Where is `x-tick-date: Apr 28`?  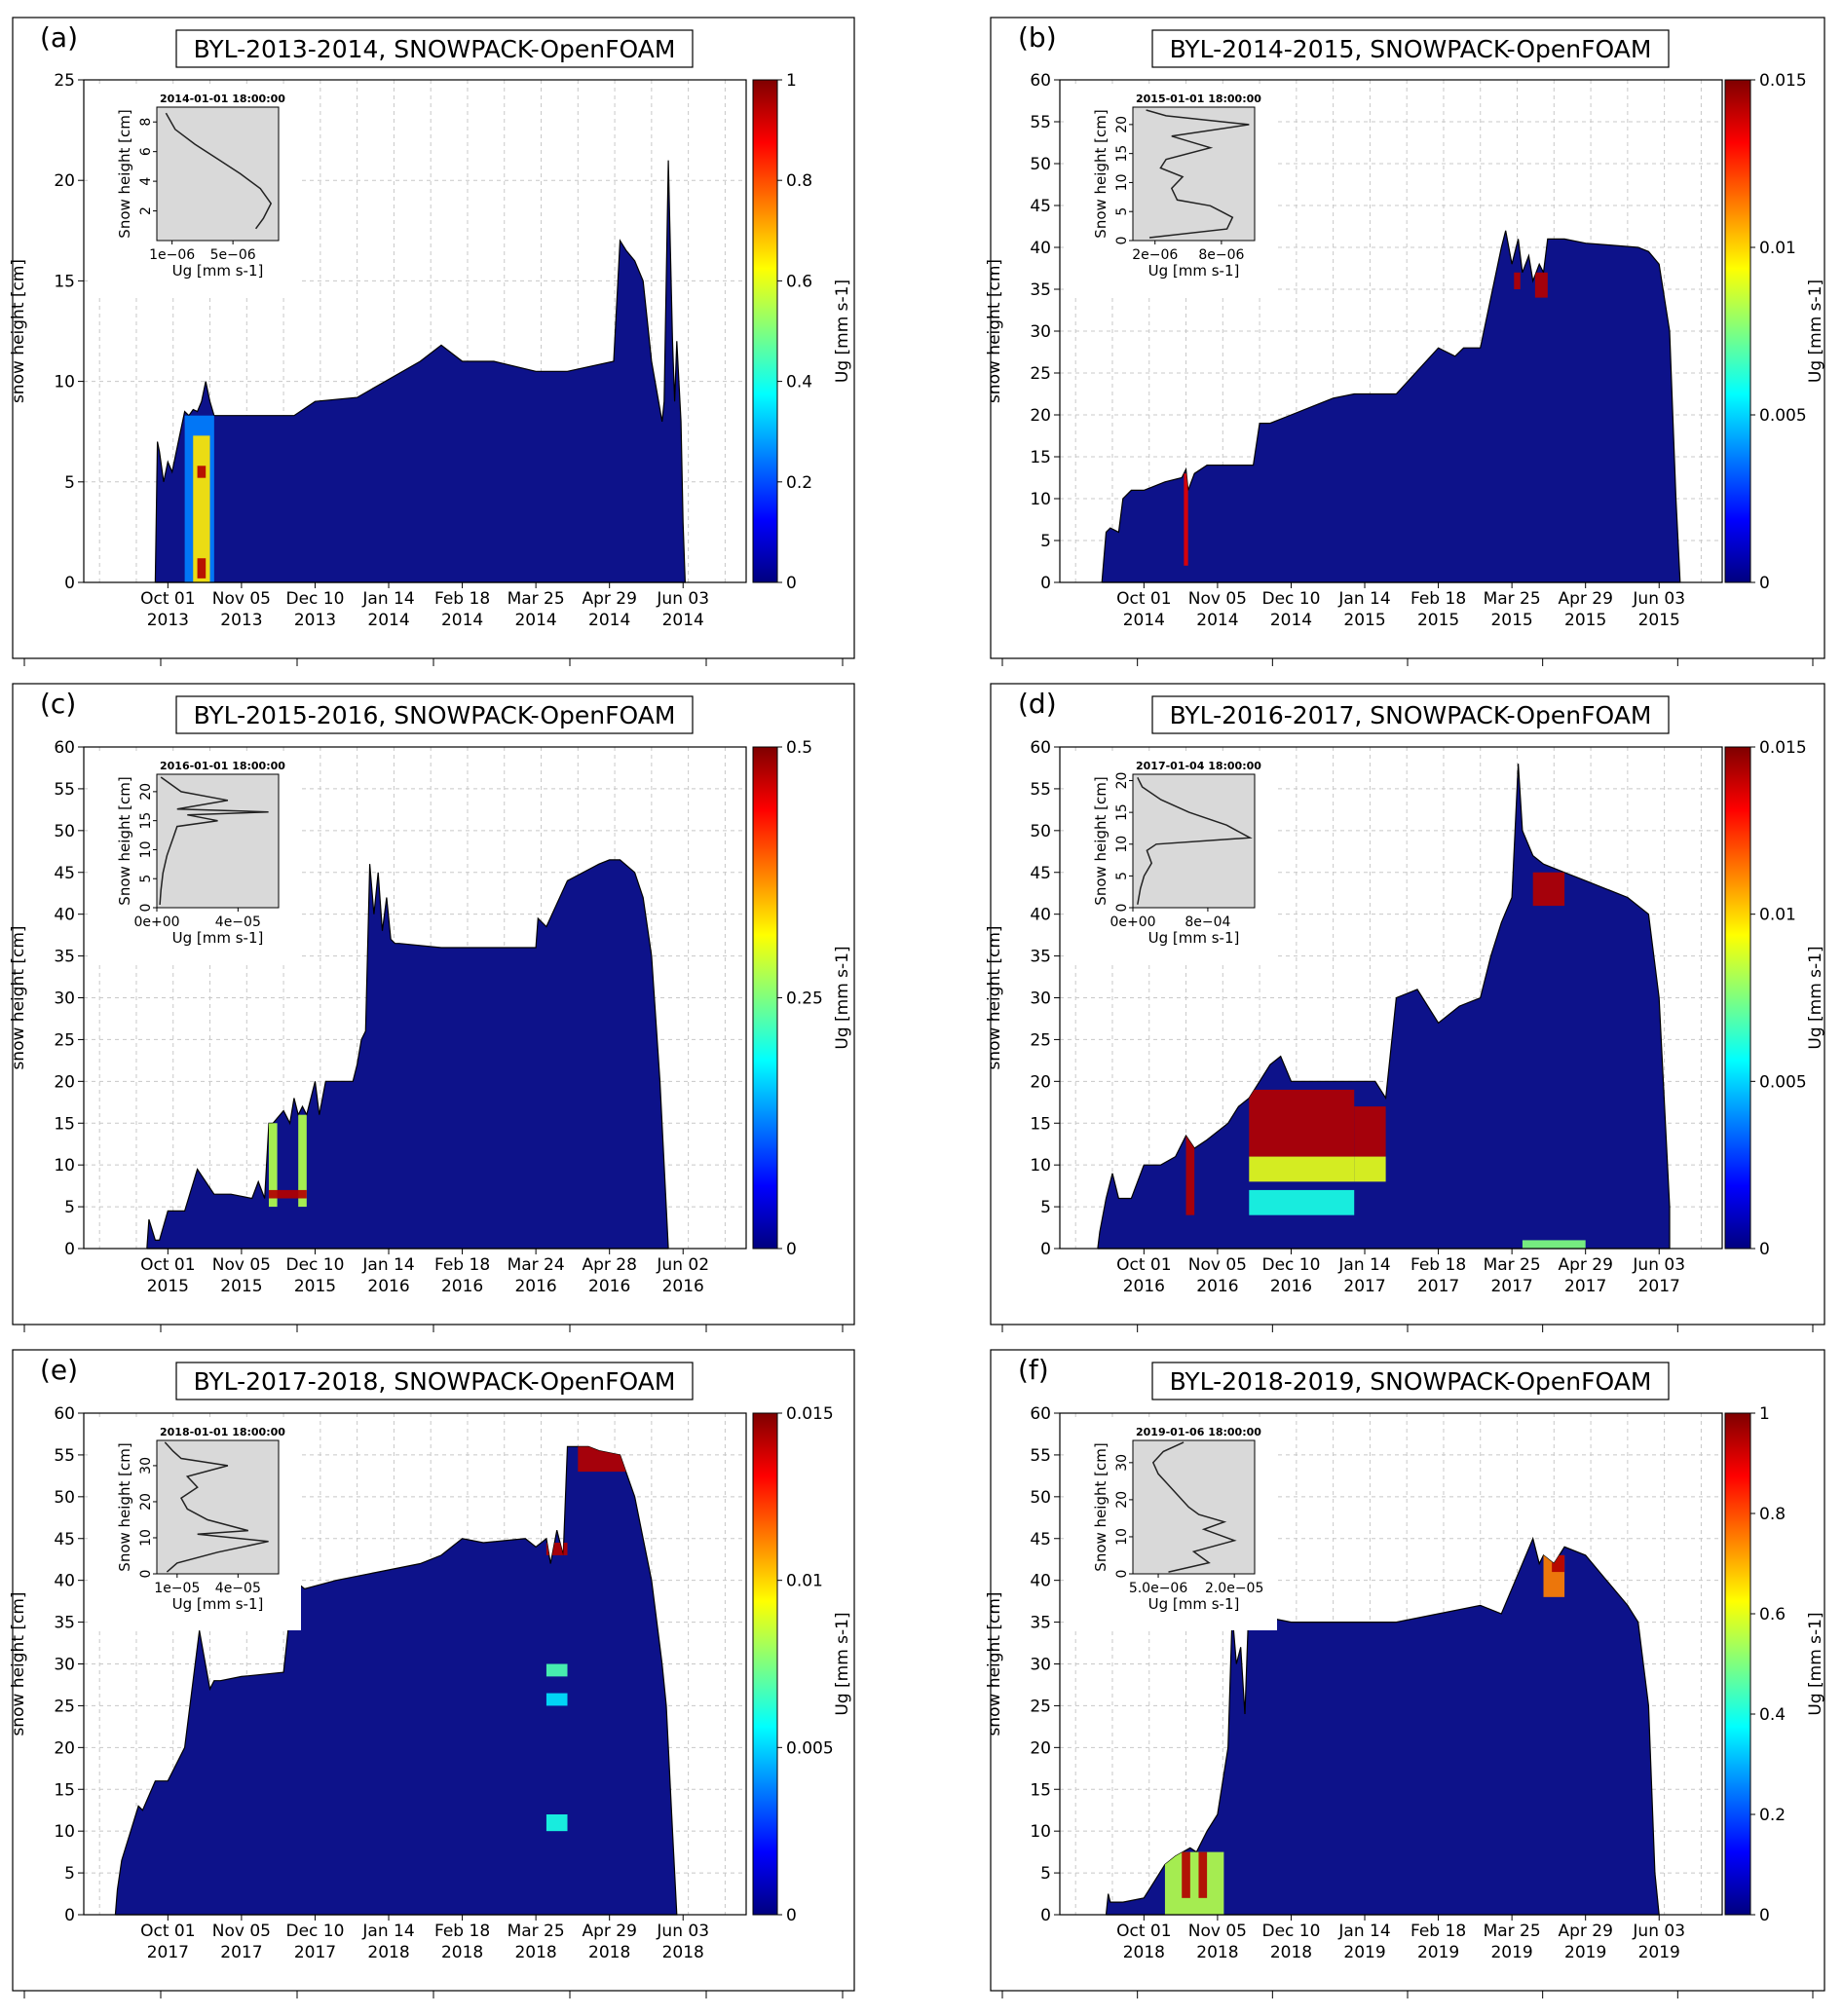
x-tick-date: Apr 28 is located at coordinates (609, 1265).